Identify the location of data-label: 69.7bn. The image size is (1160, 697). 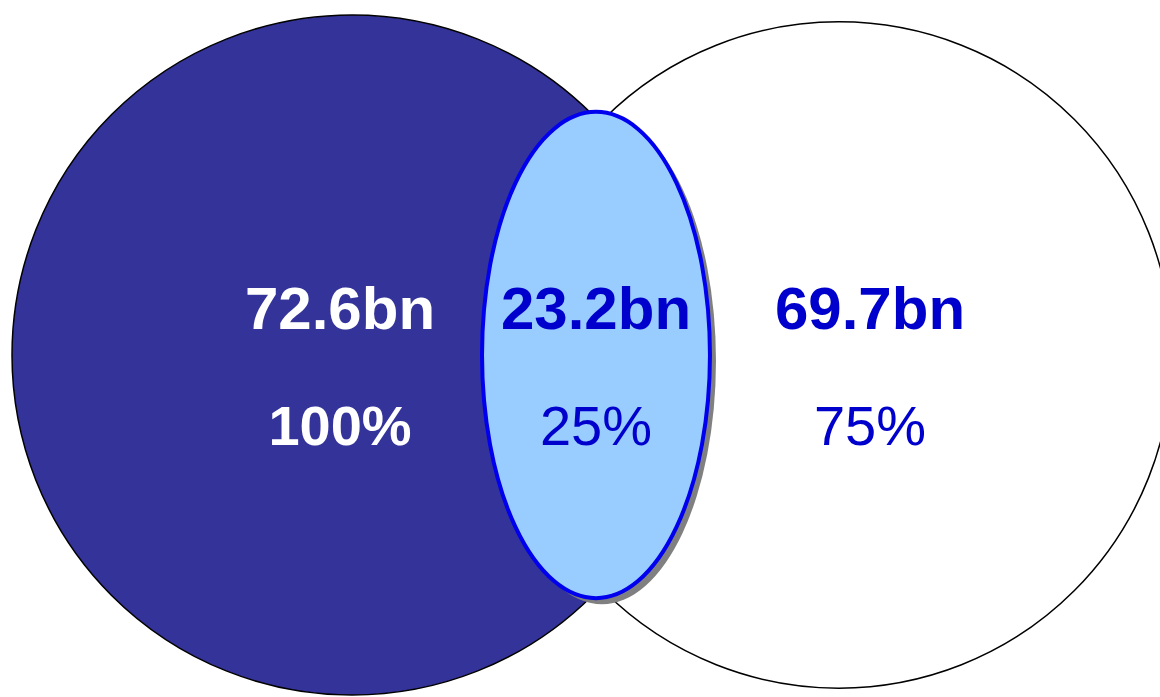
(870, 308).